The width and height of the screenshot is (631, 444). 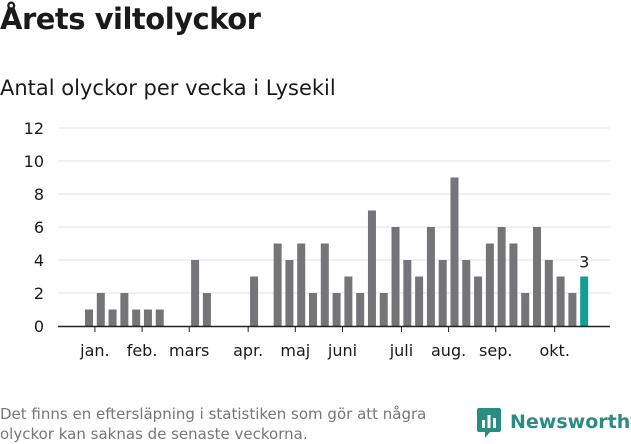 What do you see at coordinates (324, 350) in the screenshot?
I see `month-labels: jan. feb. mars apr. maj juni juli aug. sep. okt.` at bounding box center [324, 350].